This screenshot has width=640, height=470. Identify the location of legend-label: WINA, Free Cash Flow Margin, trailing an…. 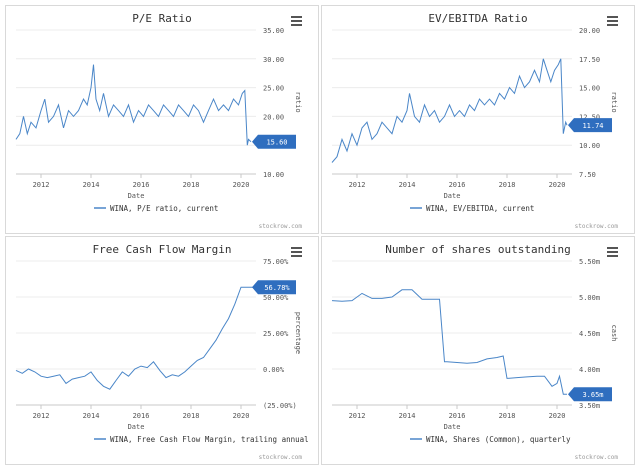
(209, 439).